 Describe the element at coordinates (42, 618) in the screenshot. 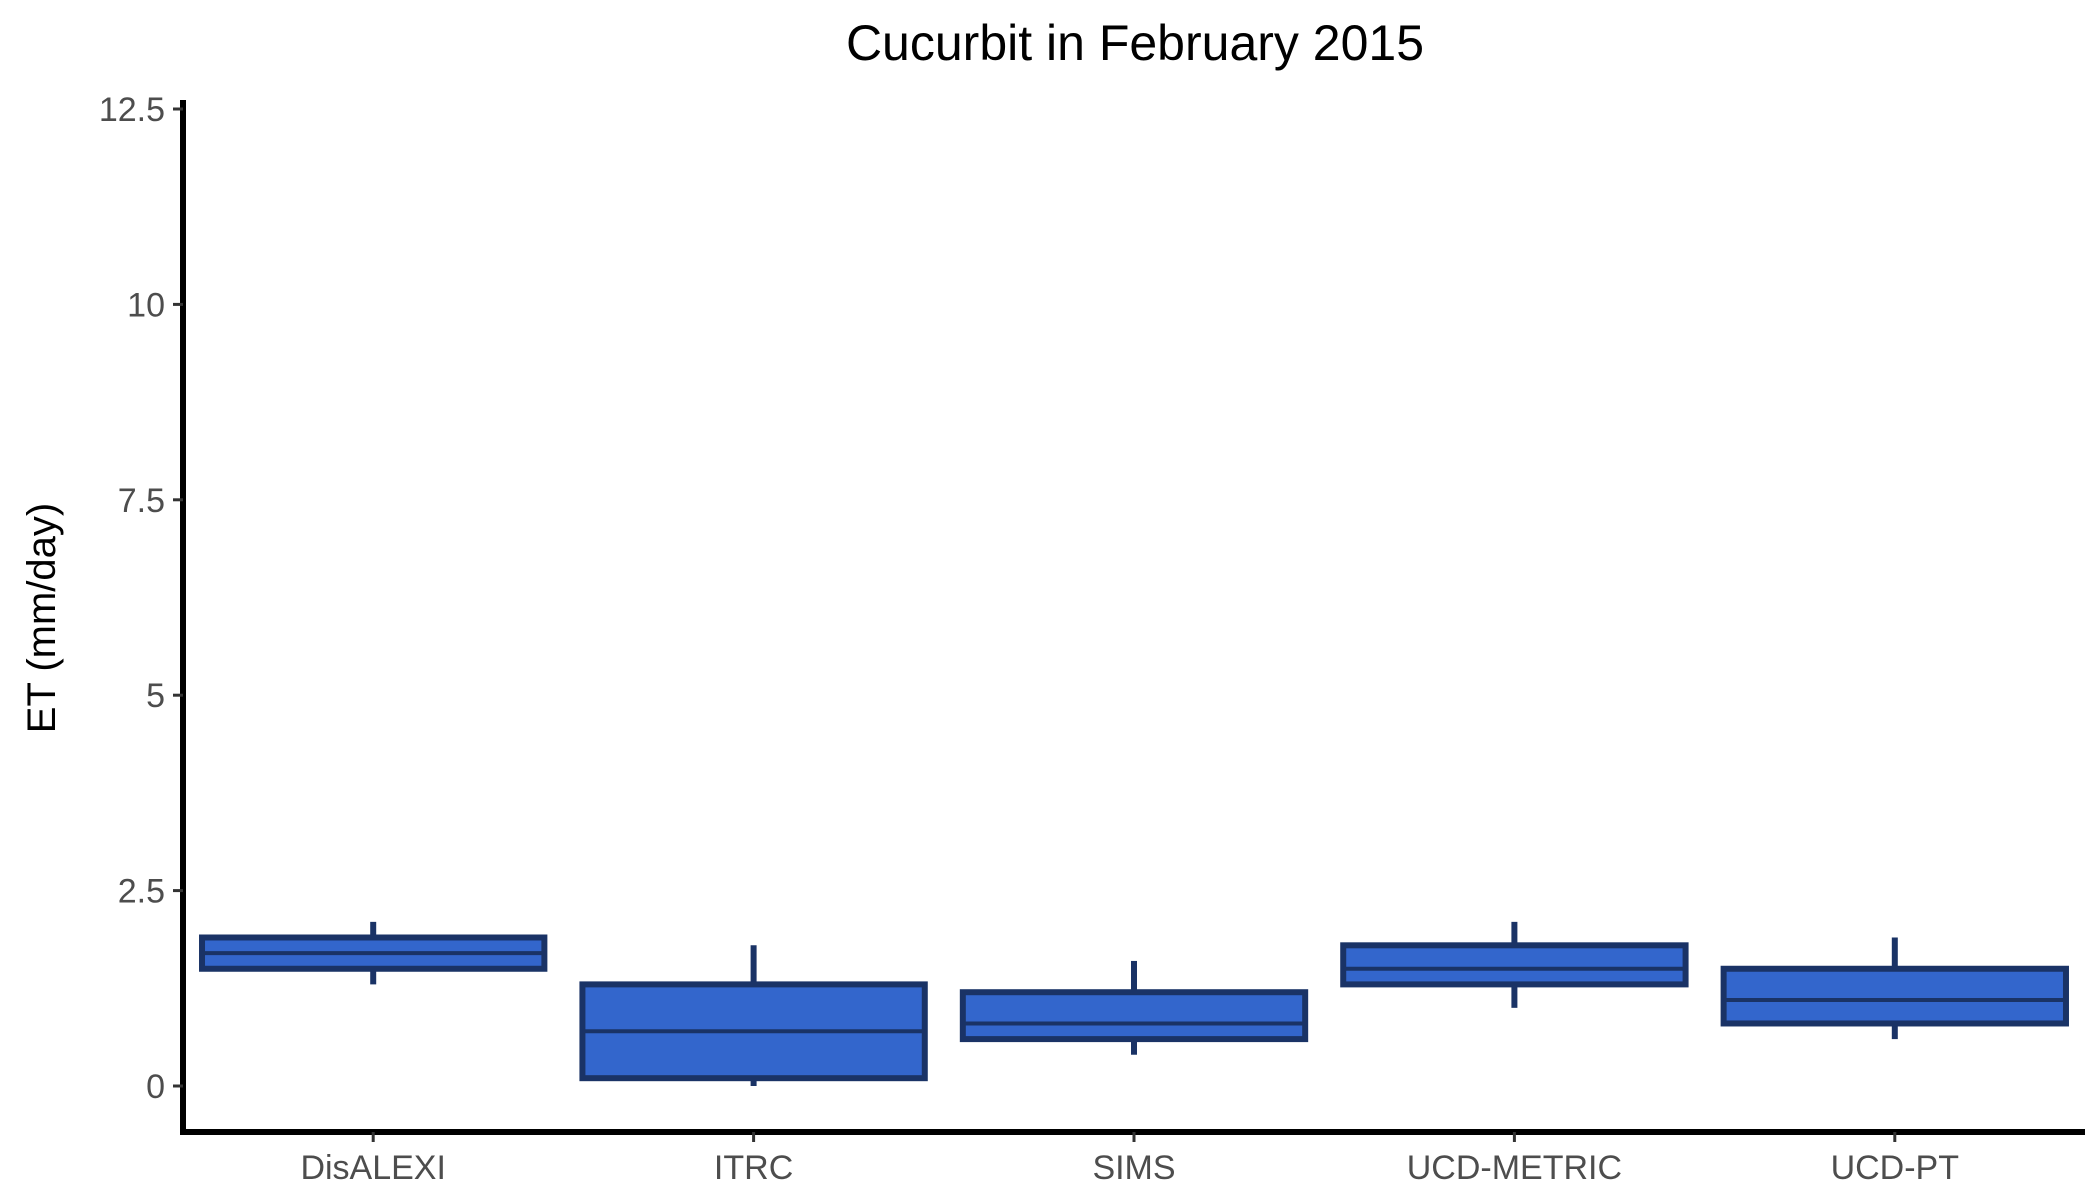

I see `y-axis-title: ET (mm/day)` at that location.